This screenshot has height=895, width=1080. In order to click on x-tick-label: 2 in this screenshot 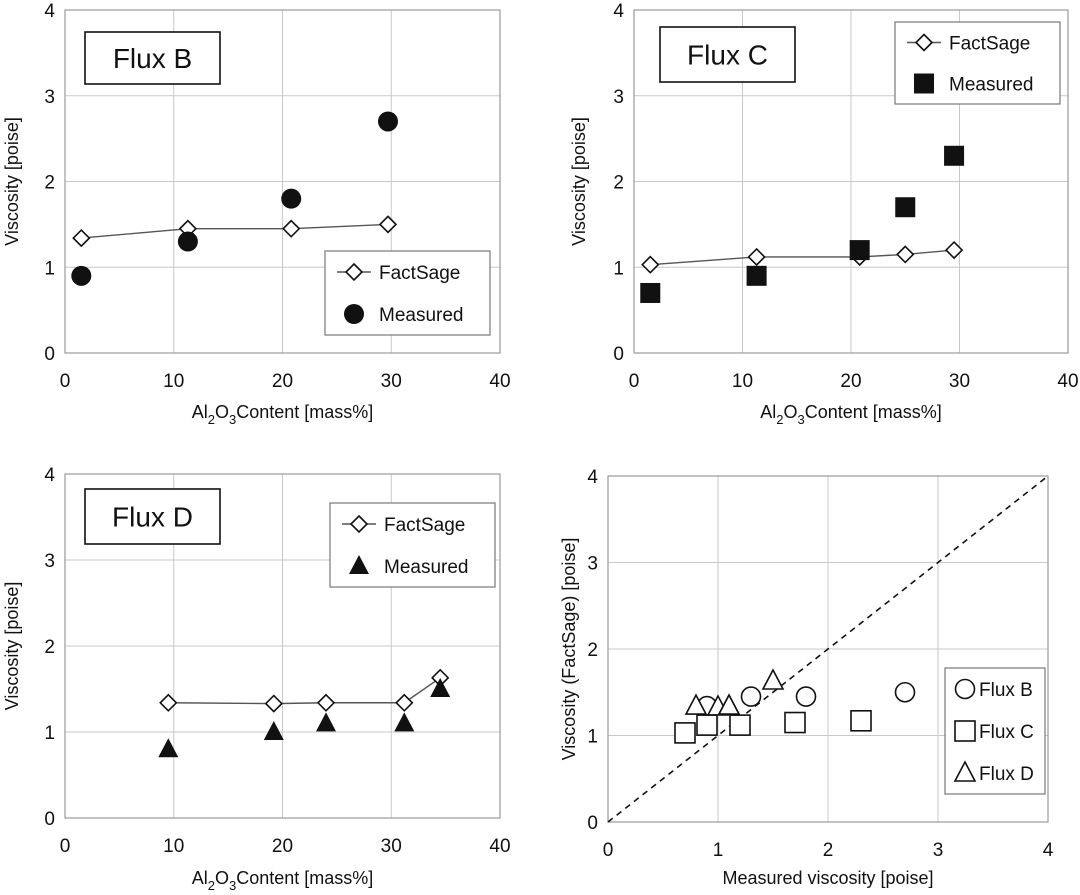, I will do `click(828, 850)`.